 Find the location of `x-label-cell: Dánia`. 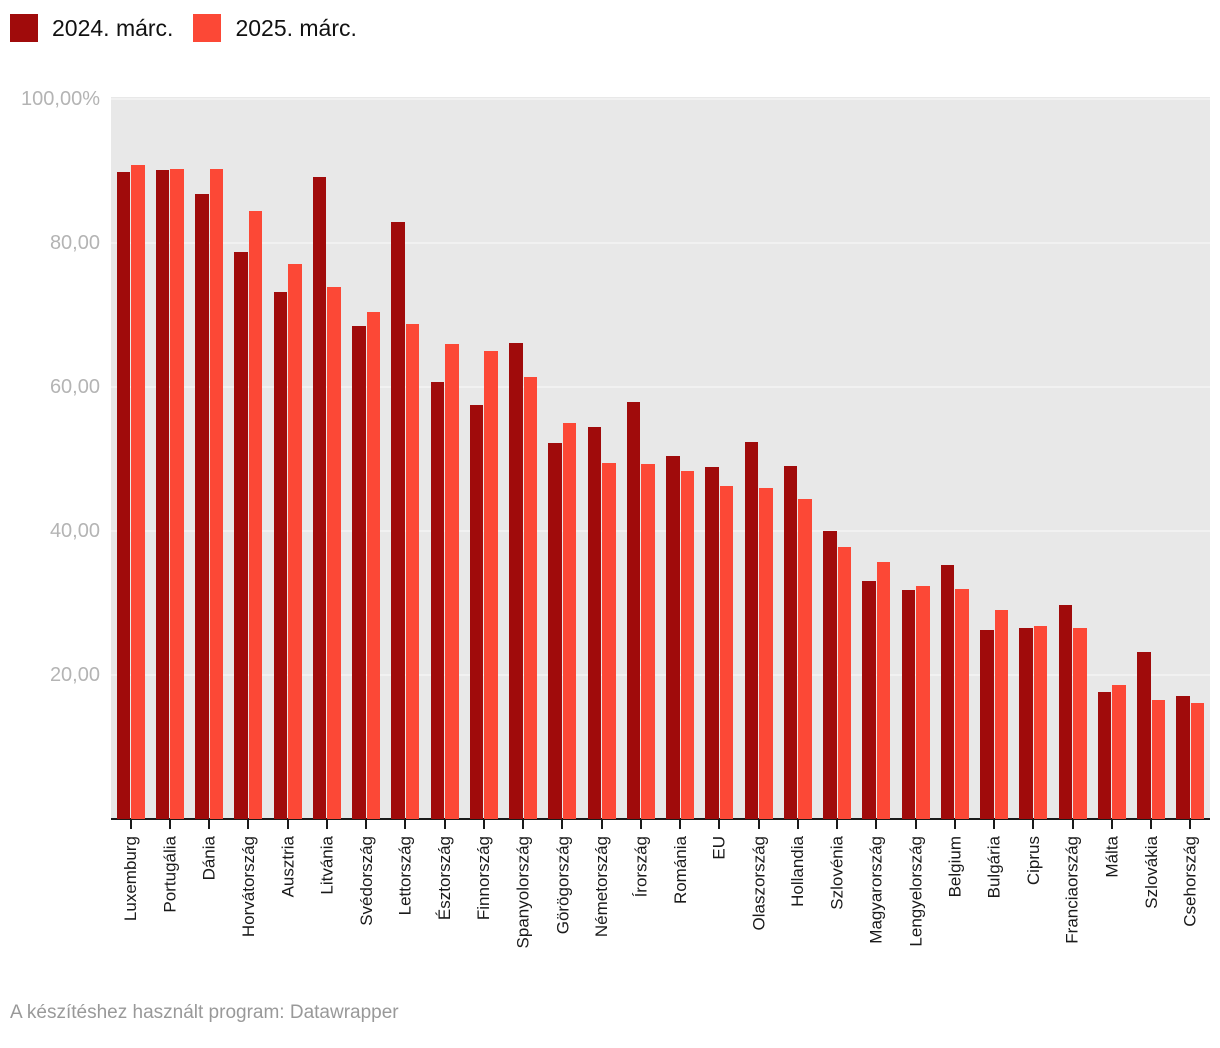

x-label-cell: Dánia is located at coordinates (209, 921).